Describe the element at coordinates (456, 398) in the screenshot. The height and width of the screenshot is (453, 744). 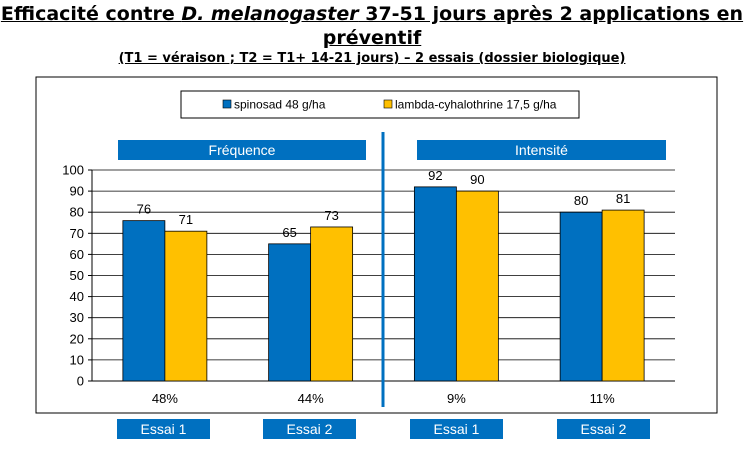
I see `category-label: 9%` at that location.